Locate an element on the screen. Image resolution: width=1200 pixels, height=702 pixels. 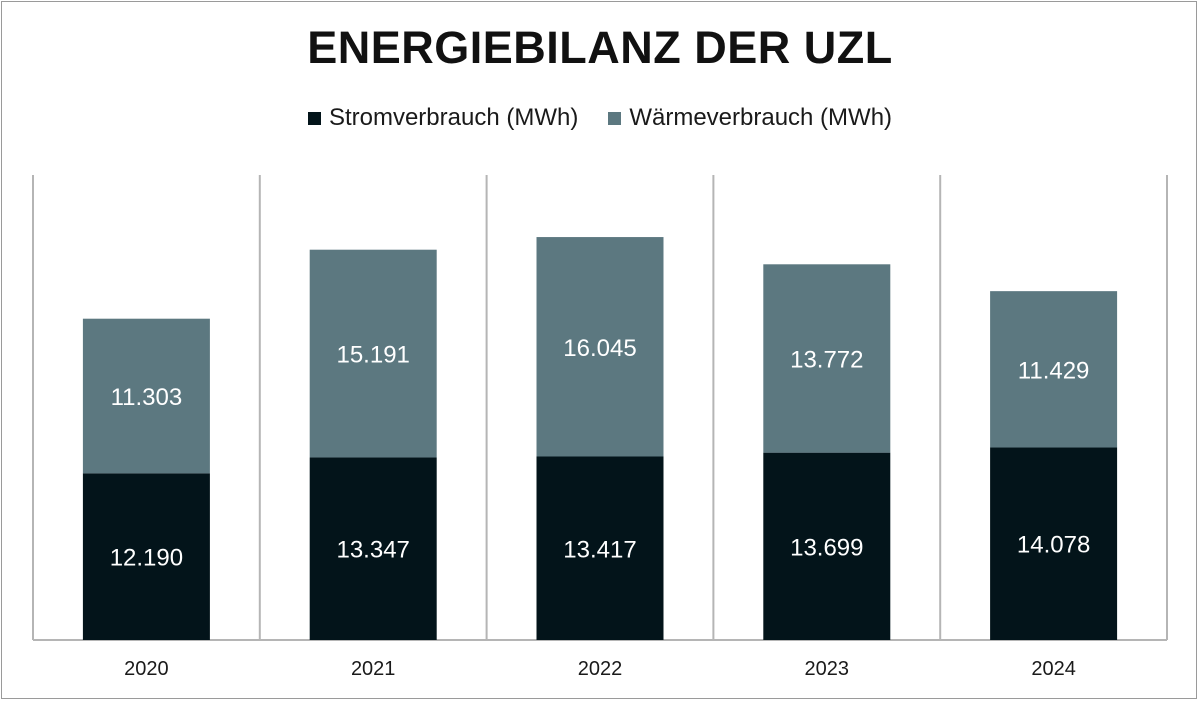
legend-item-strom: Stromverbrauch (MWh) is located at coordinates (443, 118).